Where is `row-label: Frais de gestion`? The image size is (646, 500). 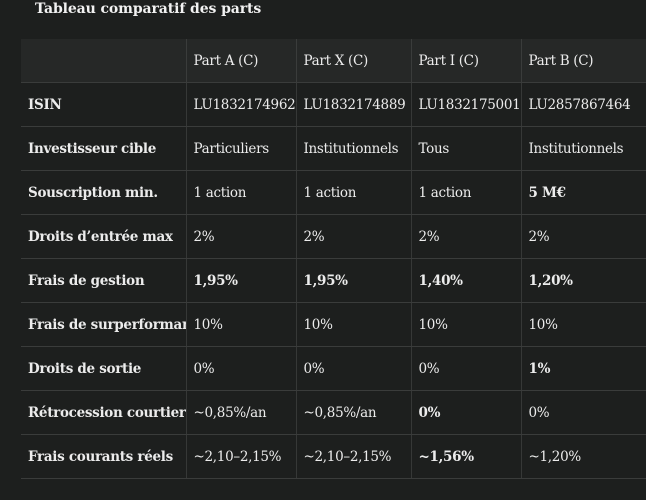
row-label: Frais de gestion is located at coordinates (103, 280).